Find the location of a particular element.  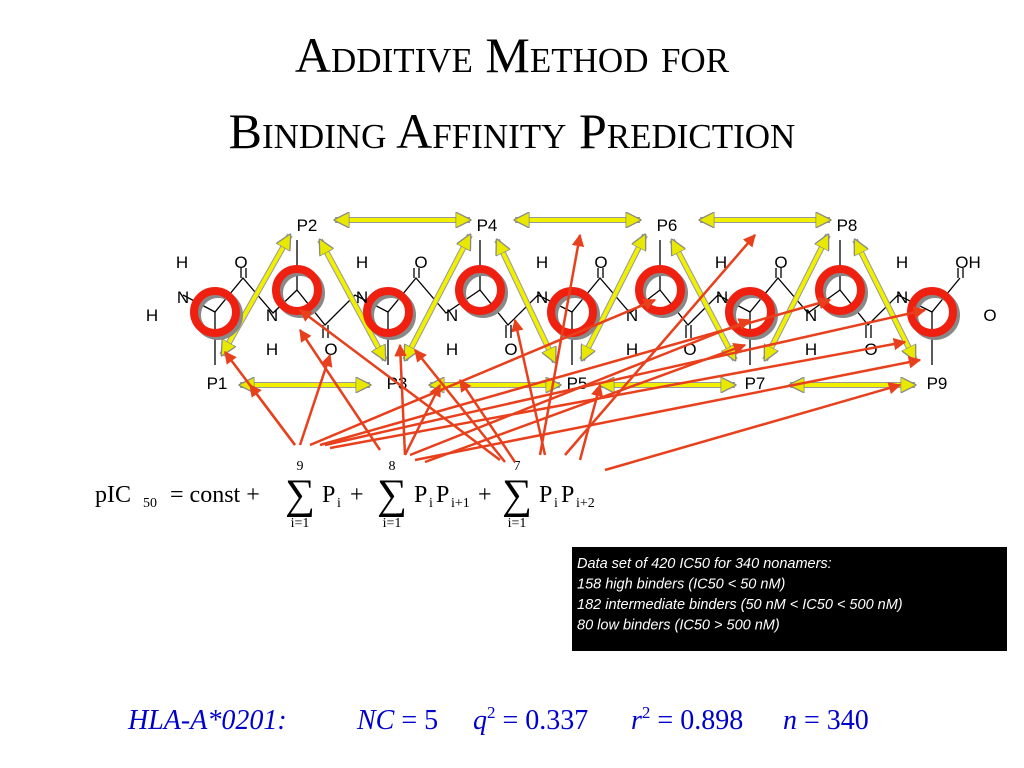

position-label: P6 is located at coordinates (667, 225).